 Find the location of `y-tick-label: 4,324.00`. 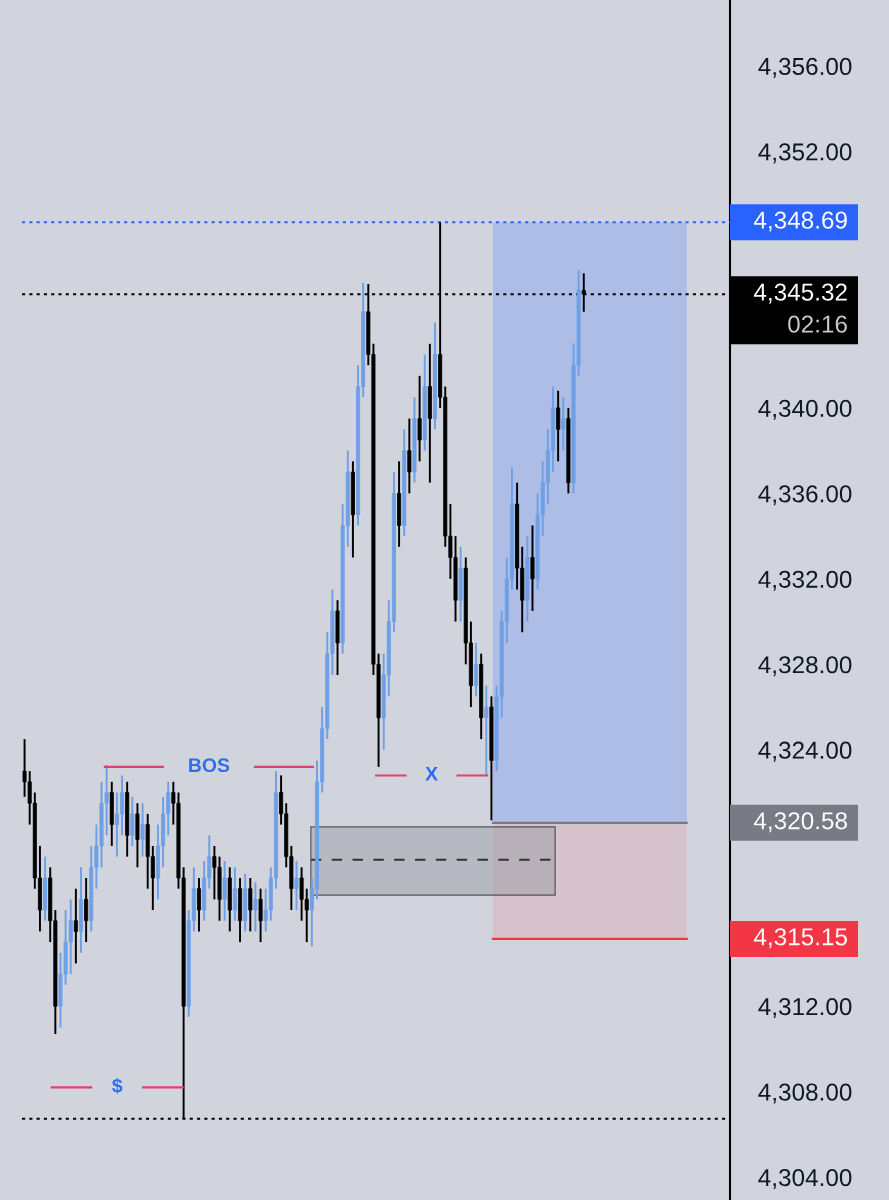

y-tick-label: 4,324.00 is located at coordinates (805, 751).